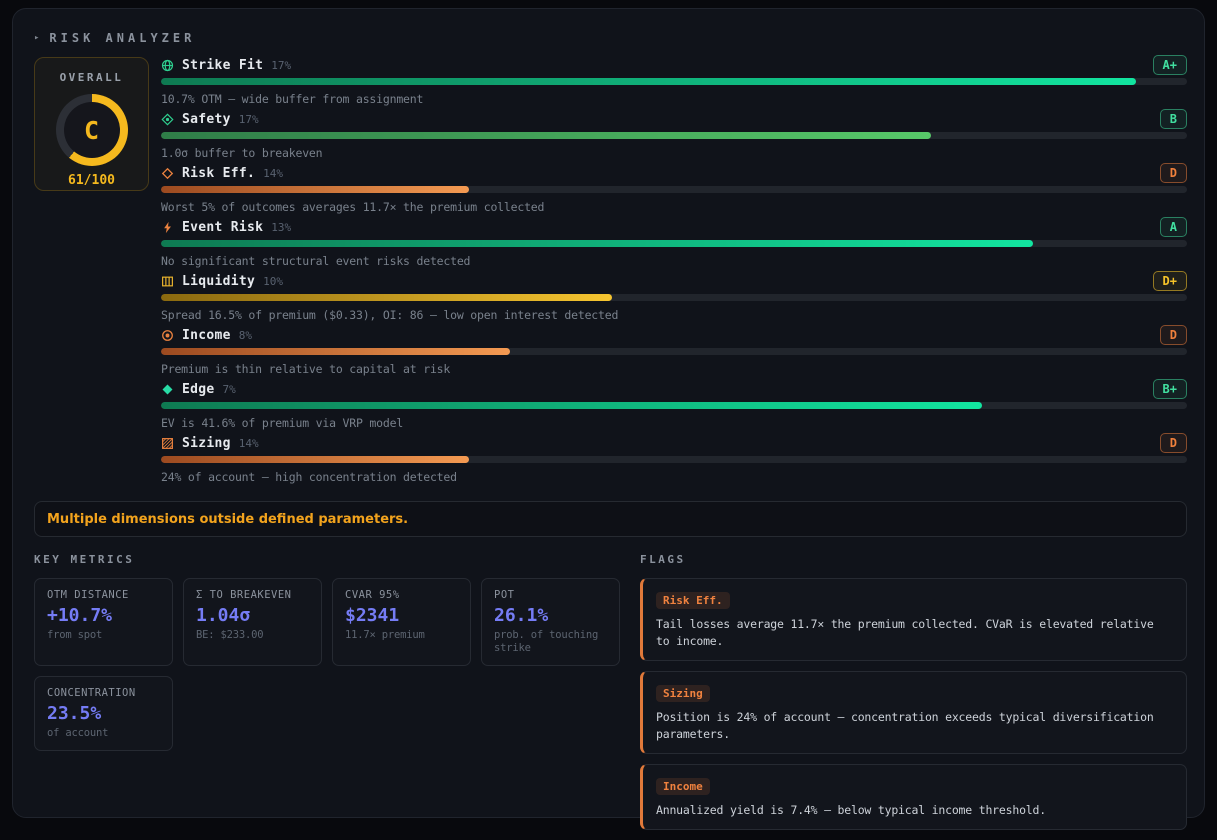 The height and width of the screenshot is (840, 1217). What do you see at coordinates (385, 635) in the screenshot?
I see `metric-subtext: 11.7× premium` at bounding box center [385, 635].